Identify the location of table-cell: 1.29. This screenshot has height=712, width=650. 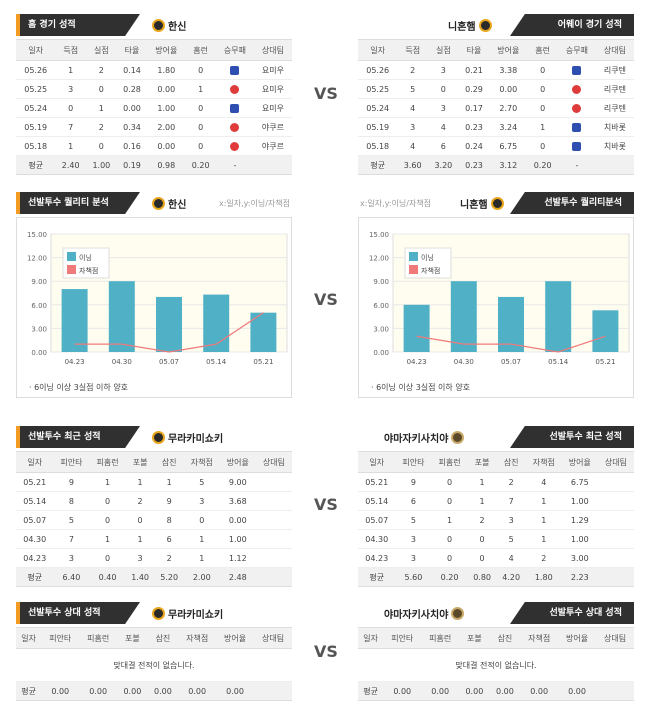
(579, 520).